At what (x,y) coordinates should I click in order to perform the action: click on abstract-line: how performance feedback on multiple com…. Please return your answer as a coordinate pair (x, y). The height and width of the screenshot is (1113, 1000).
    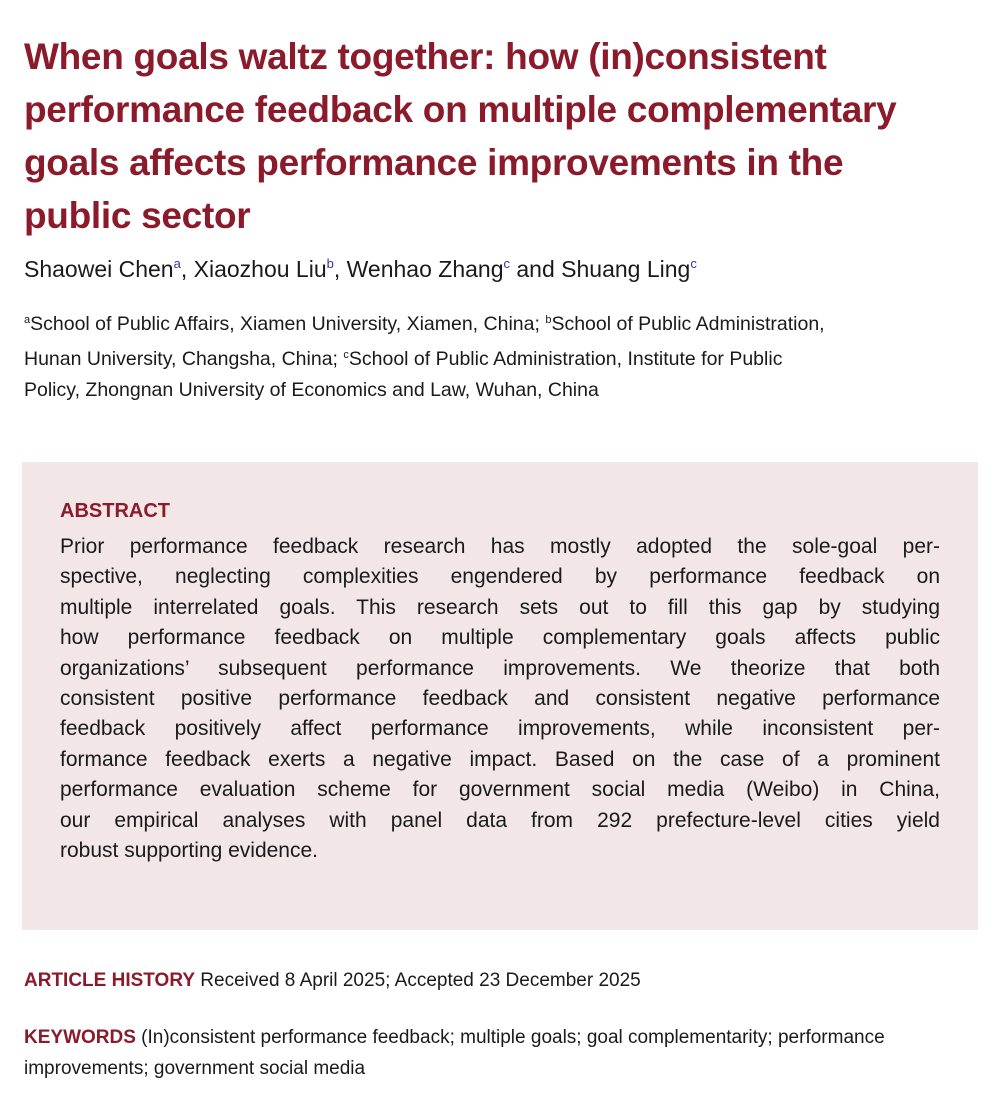
    Looking at the image, I should click on (500, 638).